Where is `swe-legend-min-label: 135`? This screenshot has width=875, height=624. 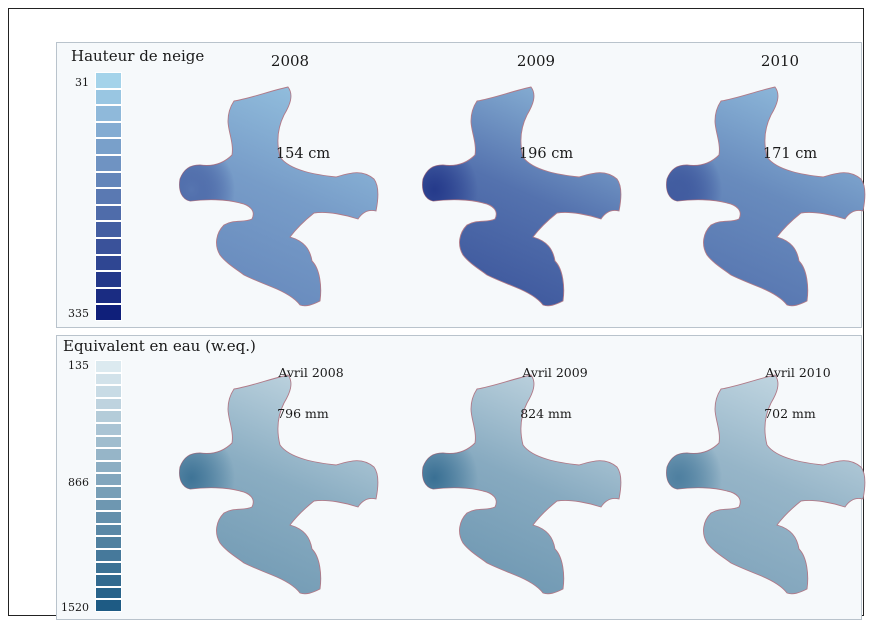
swe-legend-min-label: 135 is located at coordinates (78, 365).